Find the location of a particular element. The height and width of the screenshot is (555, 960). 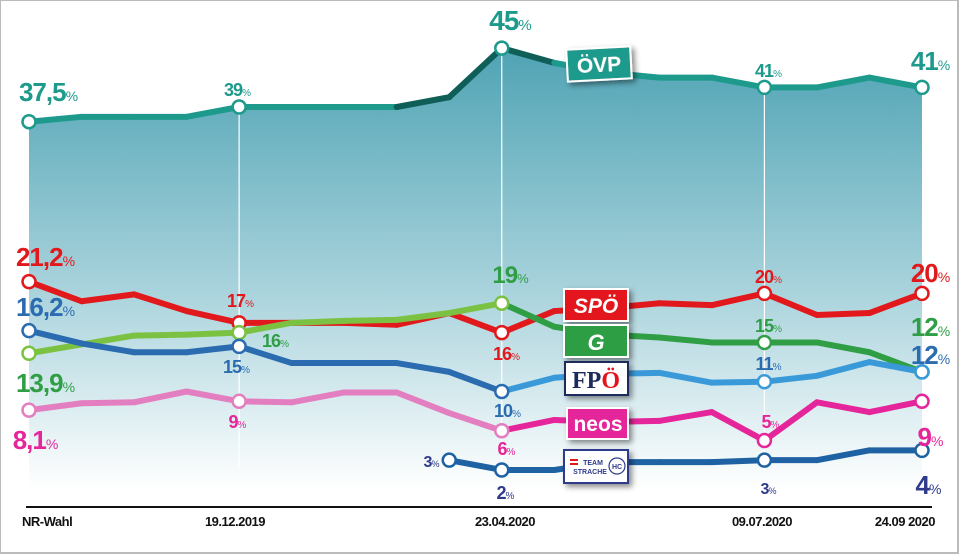

fpoe-value-label: 11% is located at coordinates (769, 364).